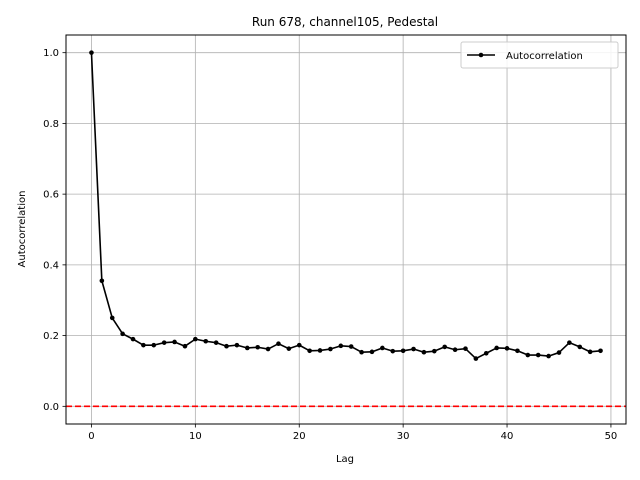 Image resolution: width=640 pixels, height=480 pixels. I want to click on y-axis: 0.0 0.2 0.4 0.6 0.8 1.0, so click(54, 230).